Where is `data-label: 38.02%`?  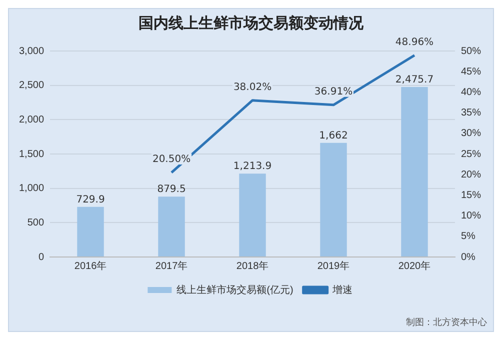 data-label: 38.02% is located at coordinates (252, 87).